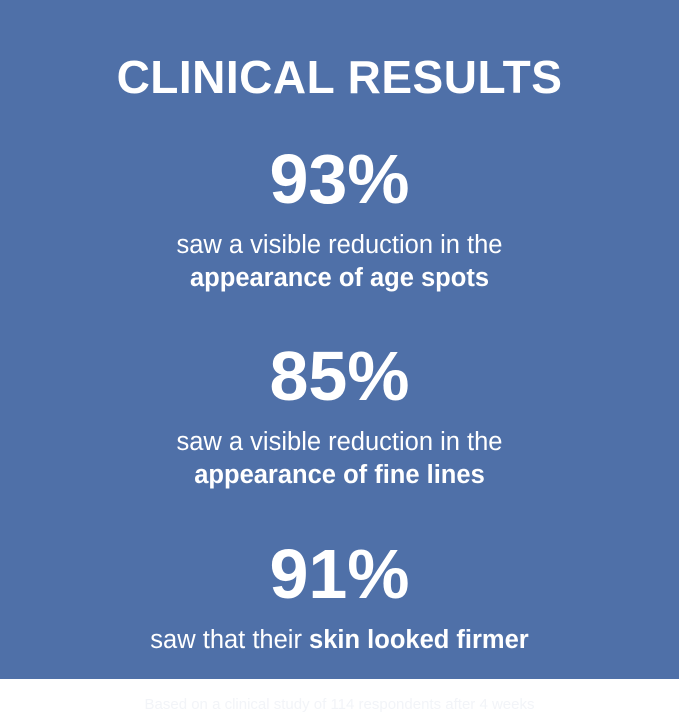 This screenshot has width=679, height=714. What do you see at coordinates (339, 277) in the screenshot?
I see `stat-line-bold: appearance of age spots` at bounding box center [339, 277].